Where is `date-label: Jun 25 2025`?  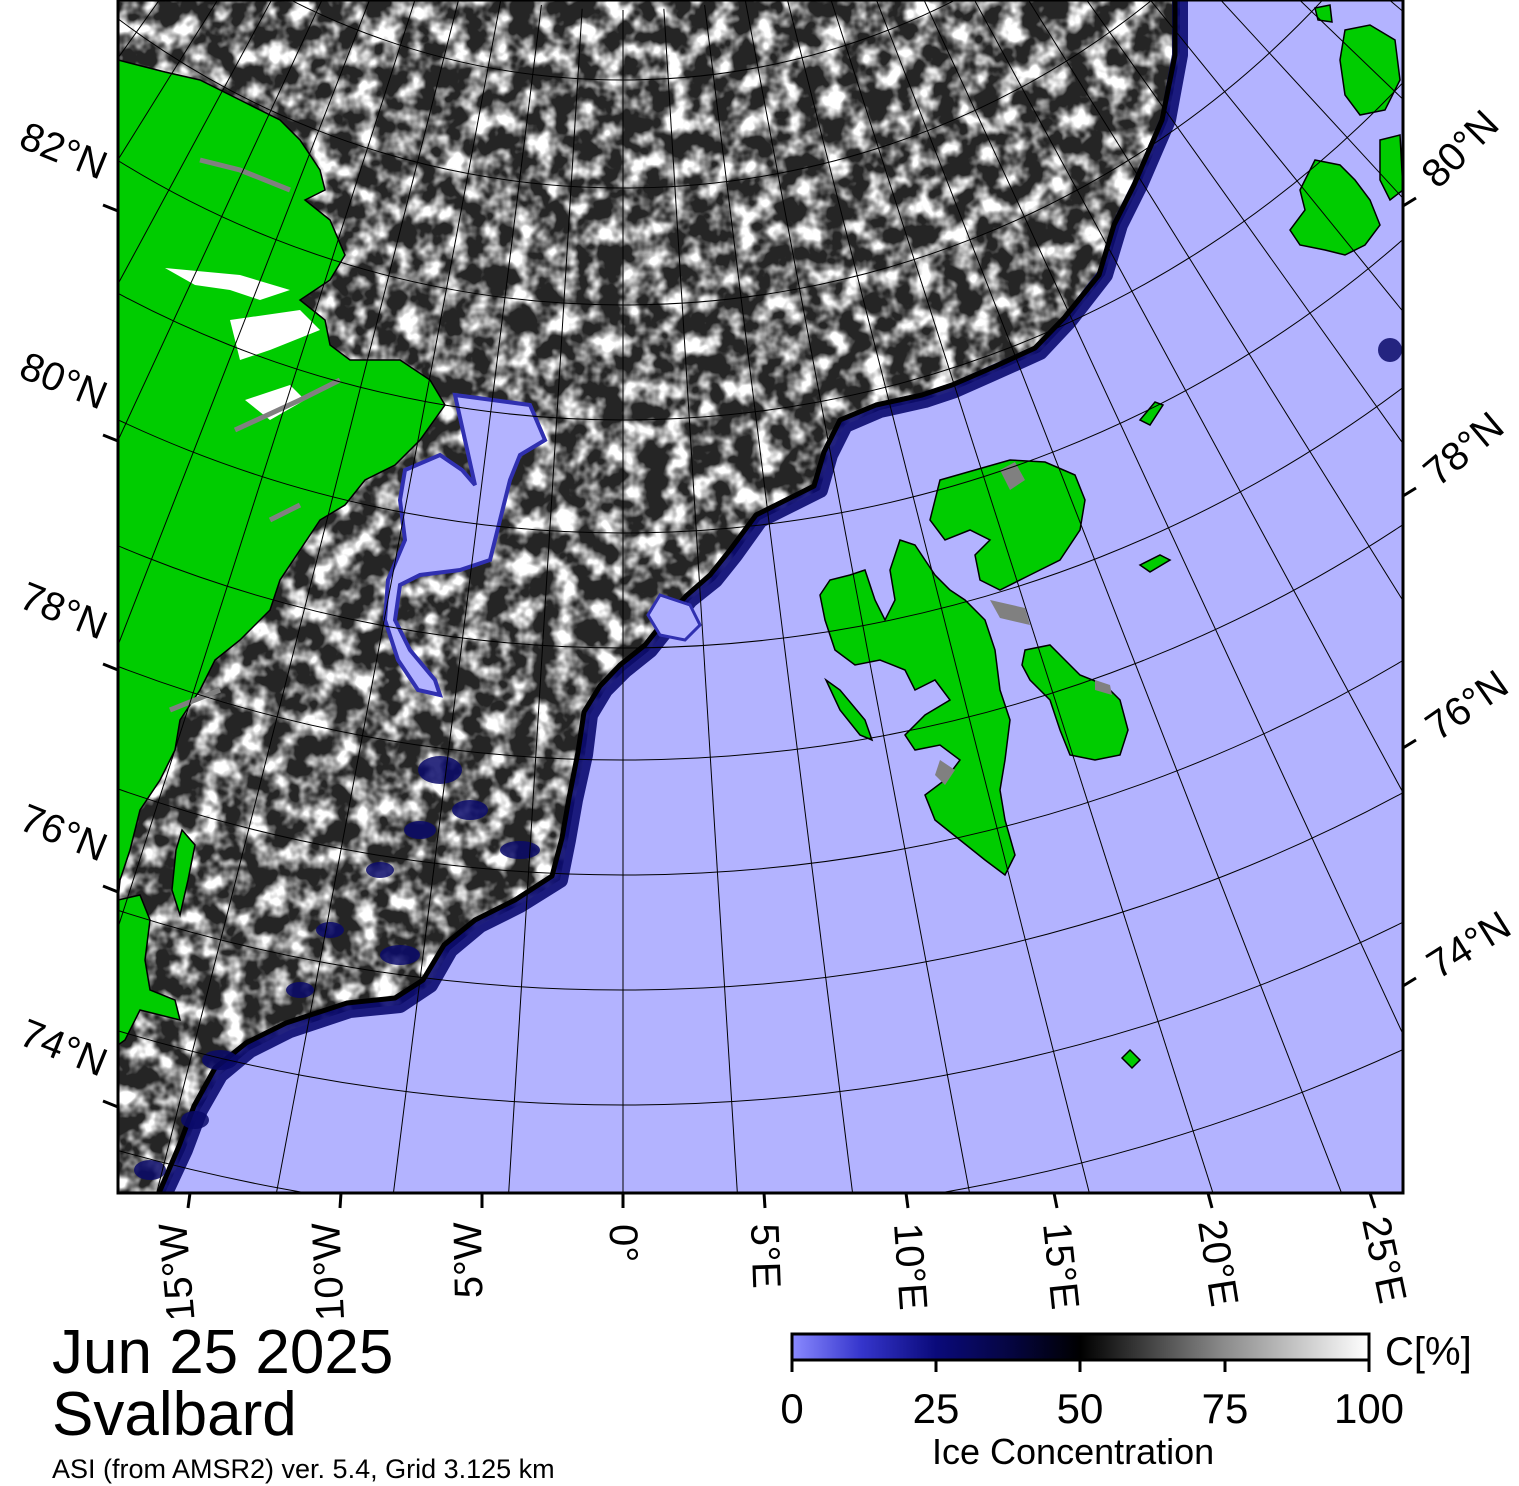
date-label: Jun 25 2025 is located at coordinates (223, 1352).